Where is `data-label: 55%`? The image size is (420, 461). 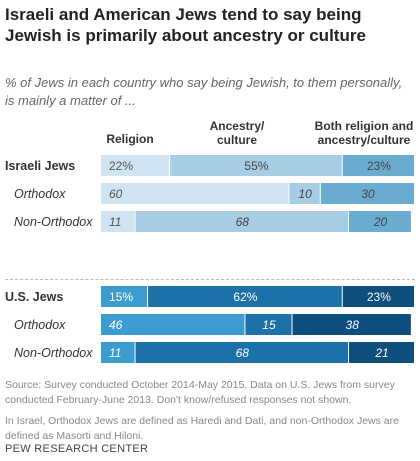
data-label: 55% is located at coordinates (256, 166).